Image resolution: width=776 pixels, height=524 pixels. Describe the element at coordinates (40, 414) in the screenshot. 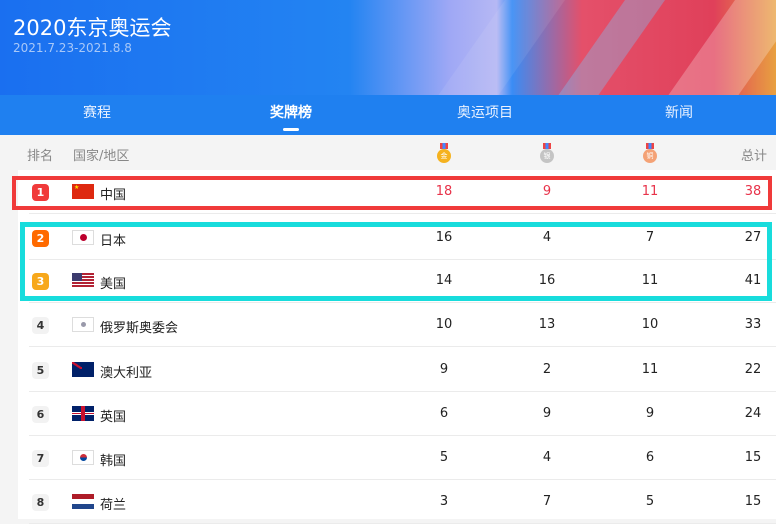

I see `rank-badge: 6` at that location.